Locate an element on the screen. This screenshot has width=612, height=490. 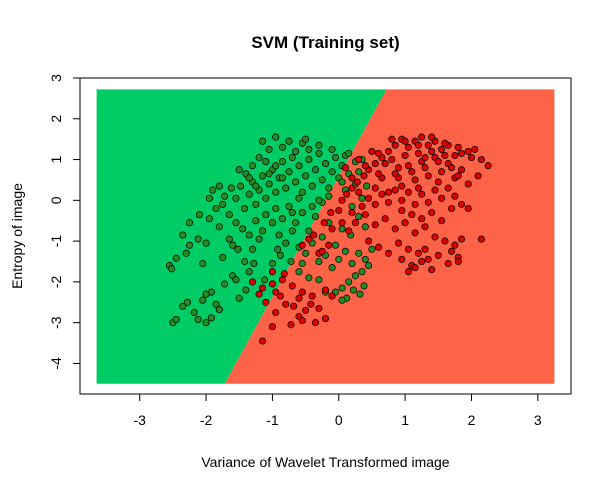
y-tick-label: 0 is located at coordinates (56, 200).